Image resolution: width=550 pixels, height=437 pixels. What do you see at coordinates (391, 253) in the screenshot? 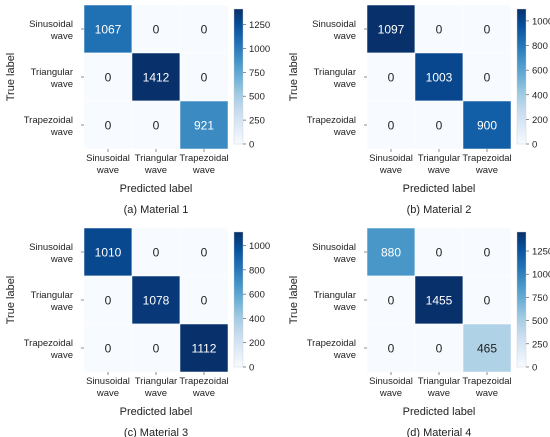
I see `cell-value-label: 880` at bounding box center [391, 253].